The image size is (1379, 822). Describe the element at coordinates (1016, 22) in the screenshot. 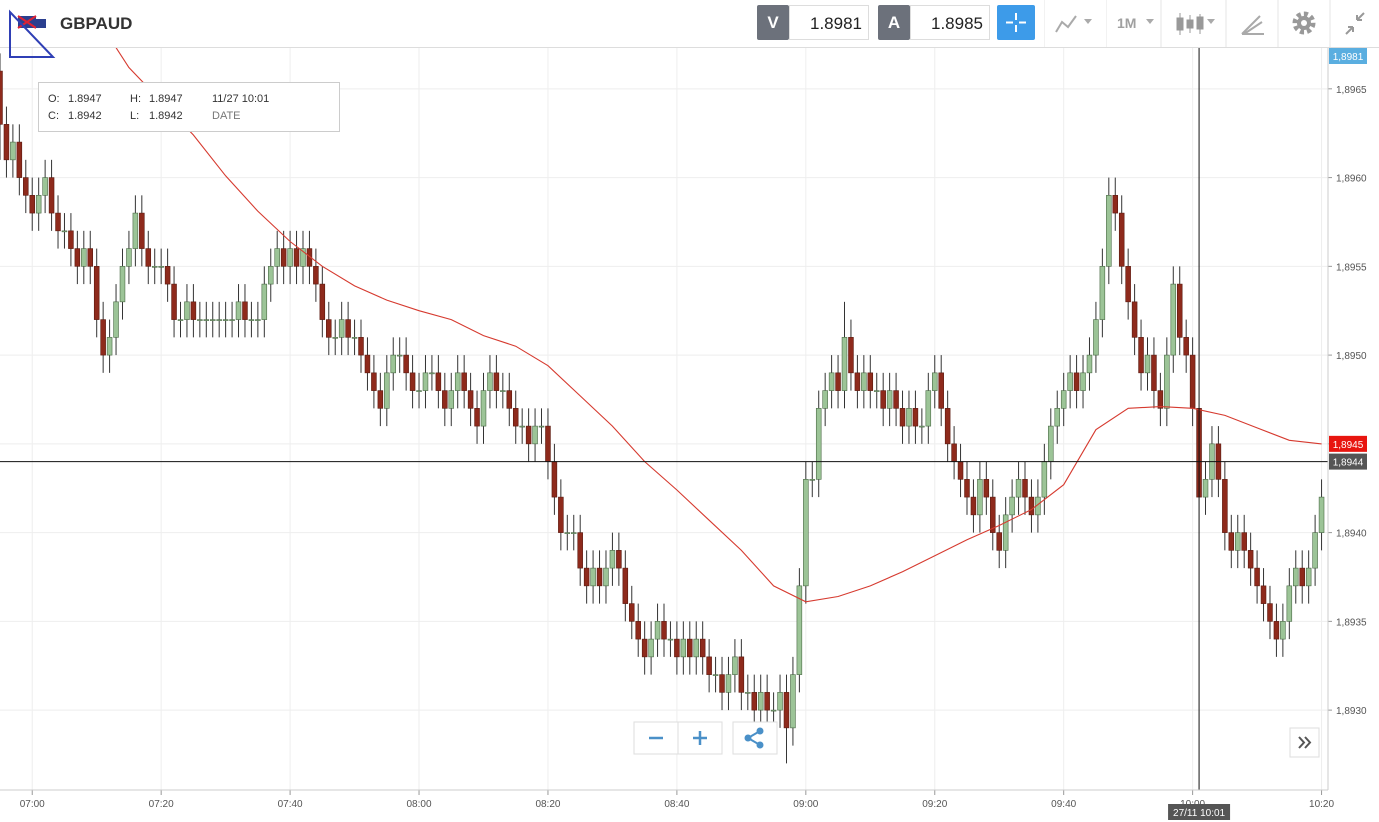

I see `crosshair-button` at that location.